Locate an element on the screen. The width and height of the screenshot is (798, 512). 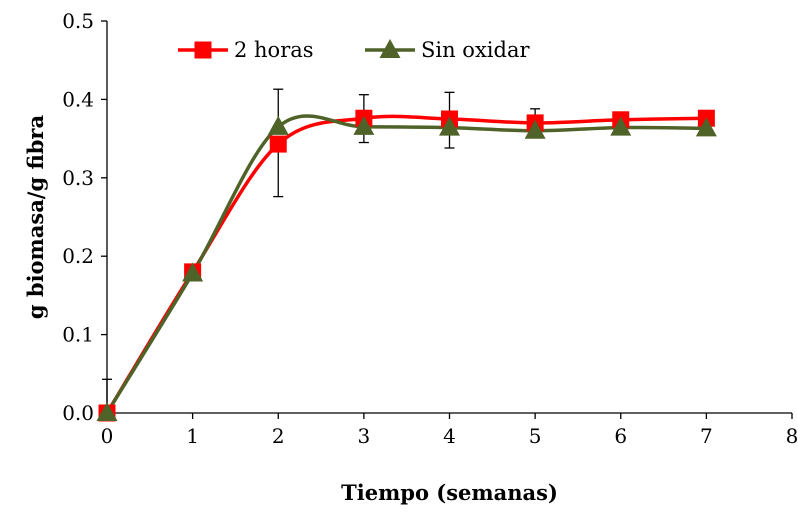
y-tick-label: 0.1 is located at coordinates (78, 335).